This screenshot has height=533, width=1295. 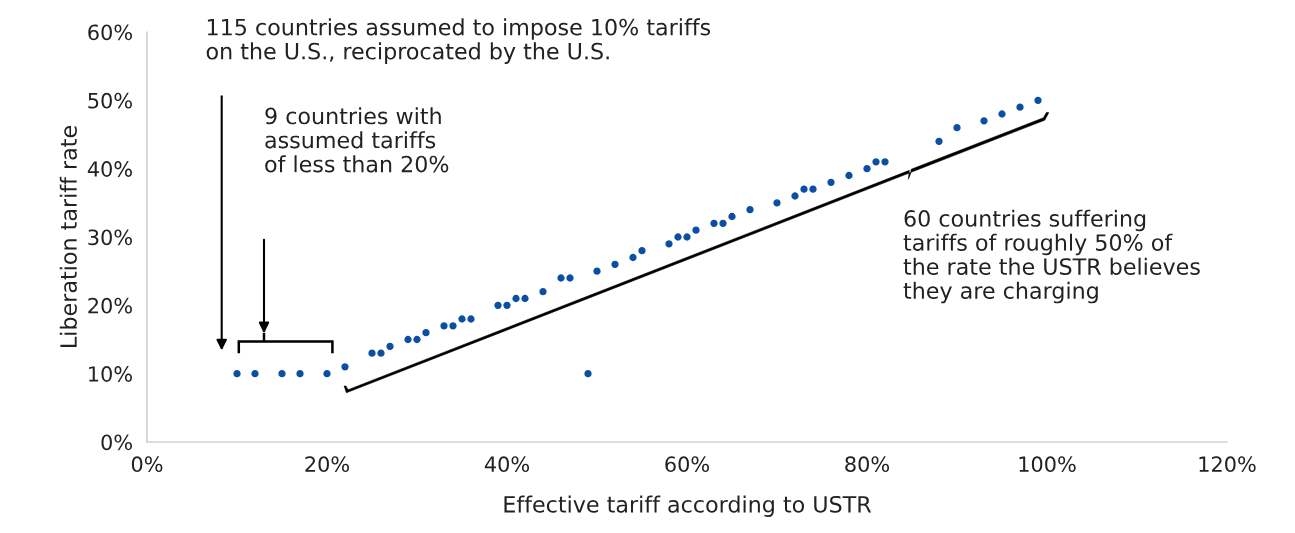 I want to click on y-tick-label: 30%, so click(x=110, y=237).